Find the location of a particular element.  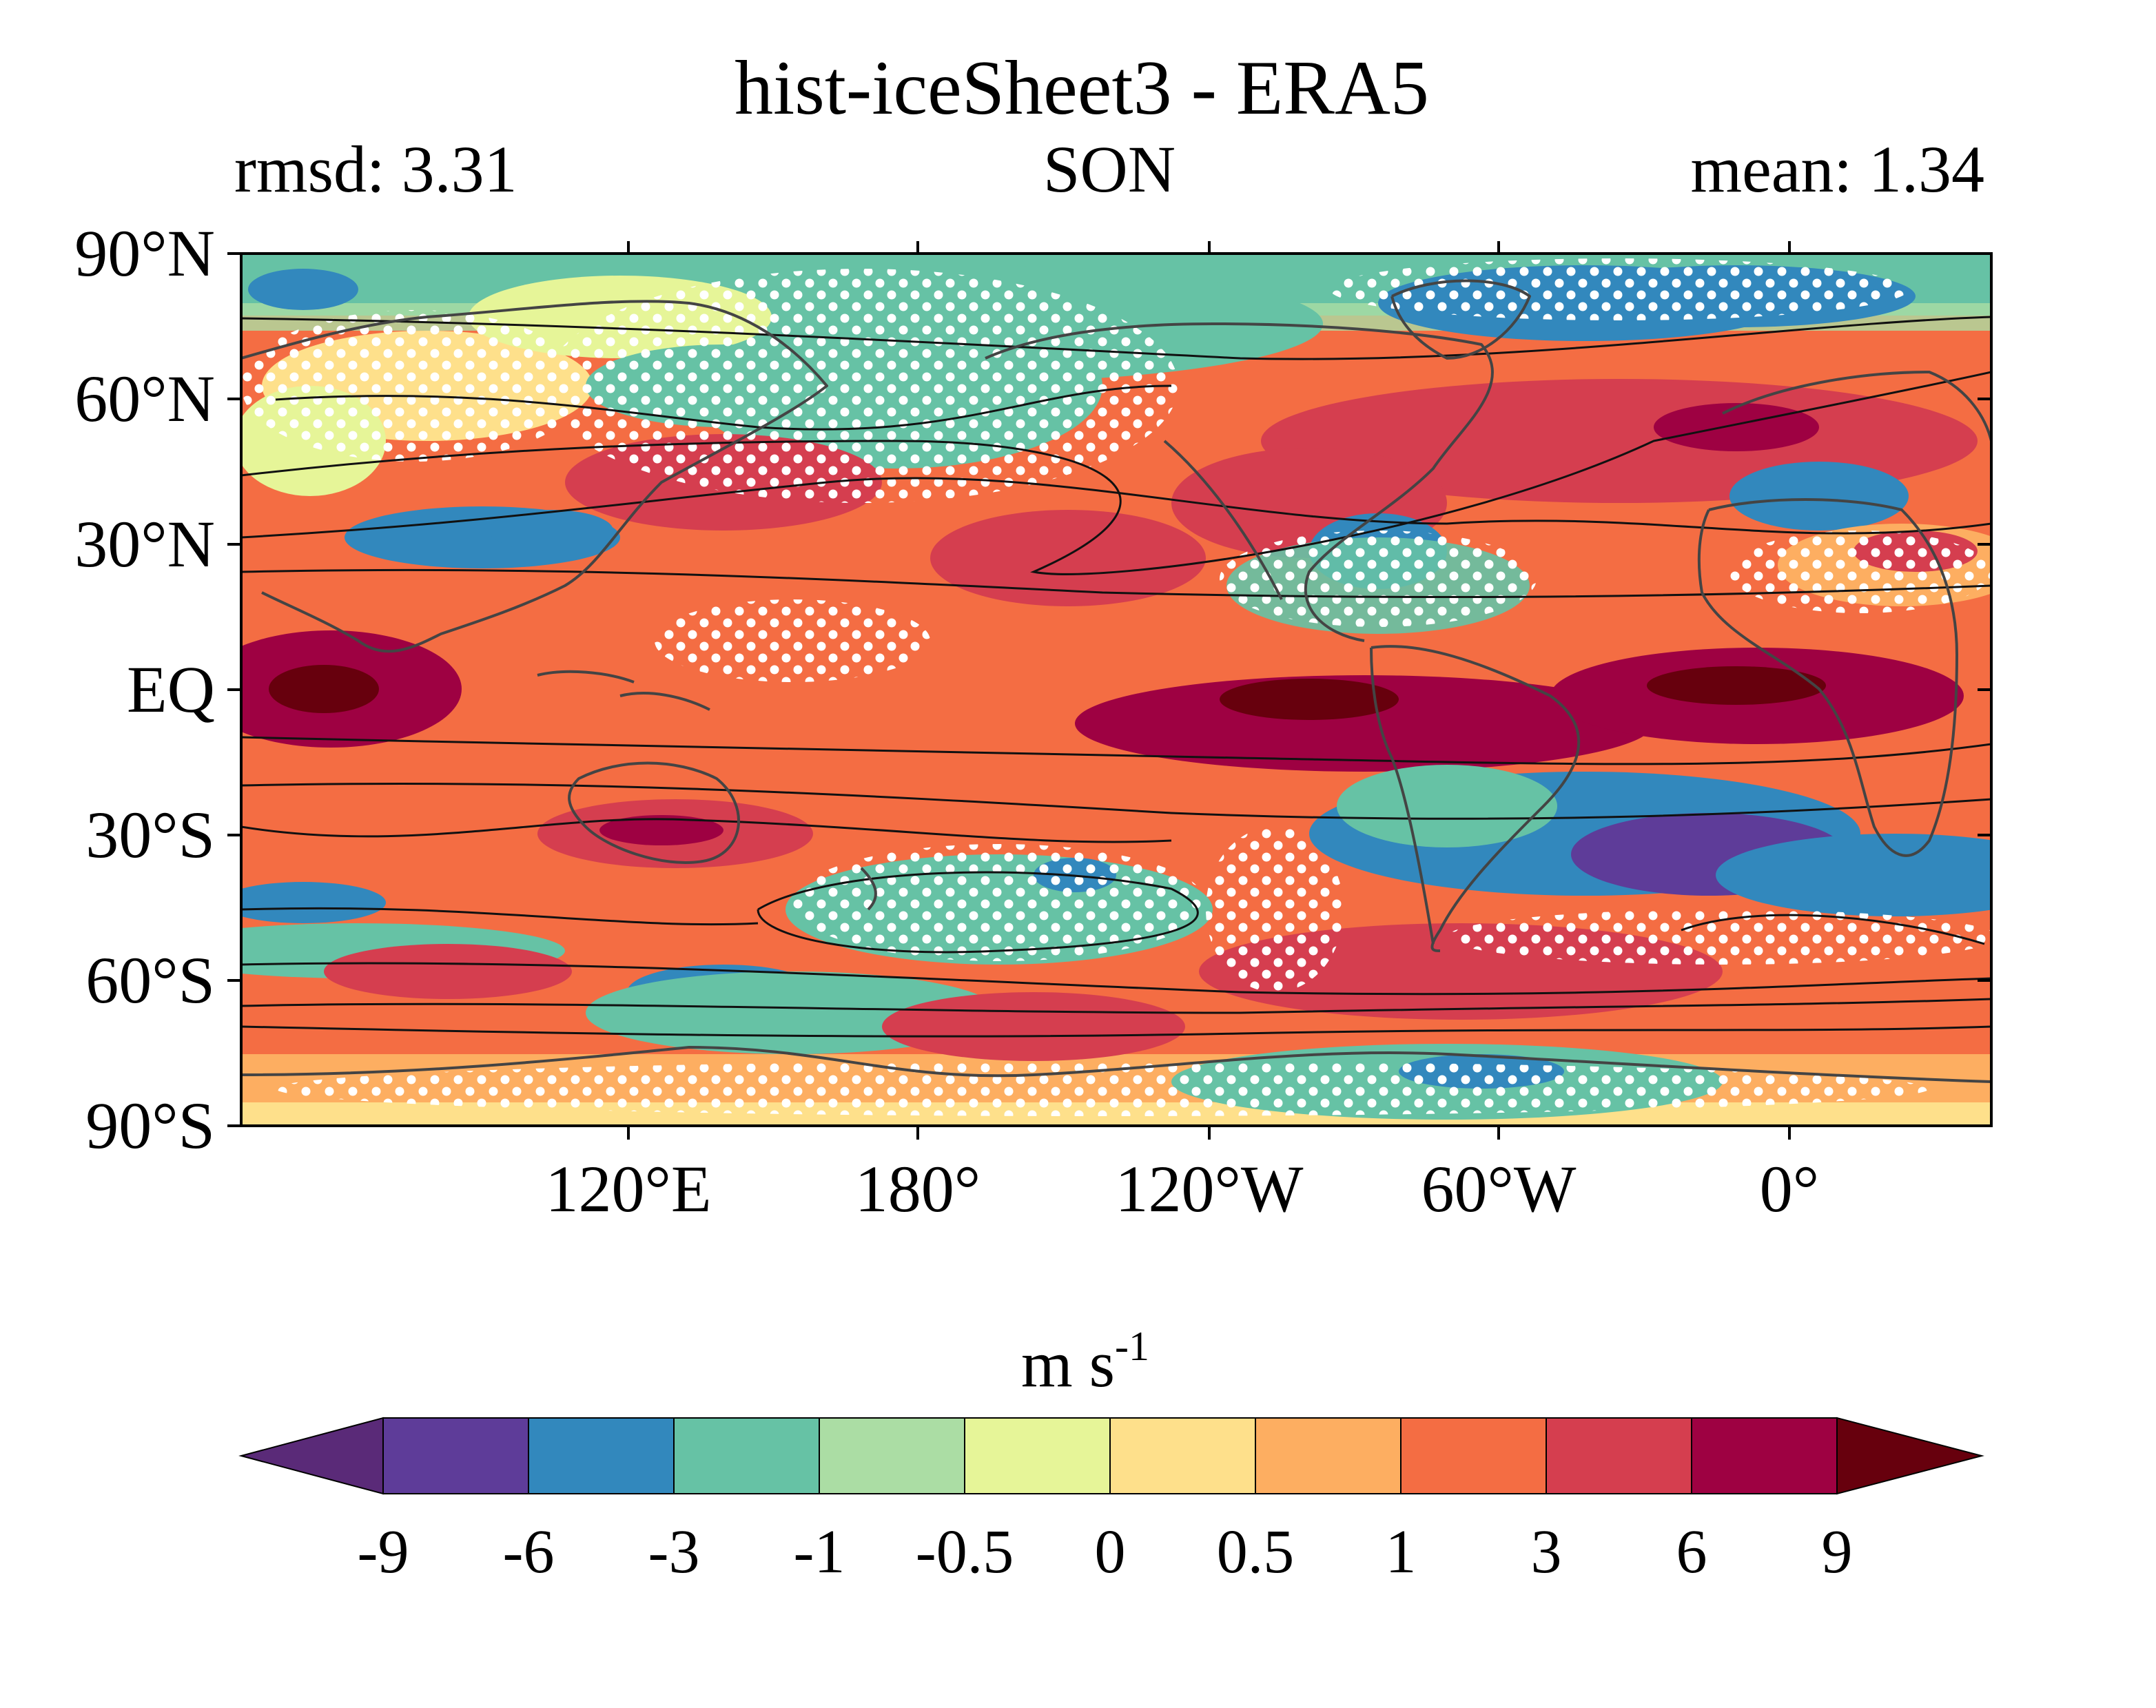

rmsd-label: rmsd: 3.31 is located at coordinates (375, 169).